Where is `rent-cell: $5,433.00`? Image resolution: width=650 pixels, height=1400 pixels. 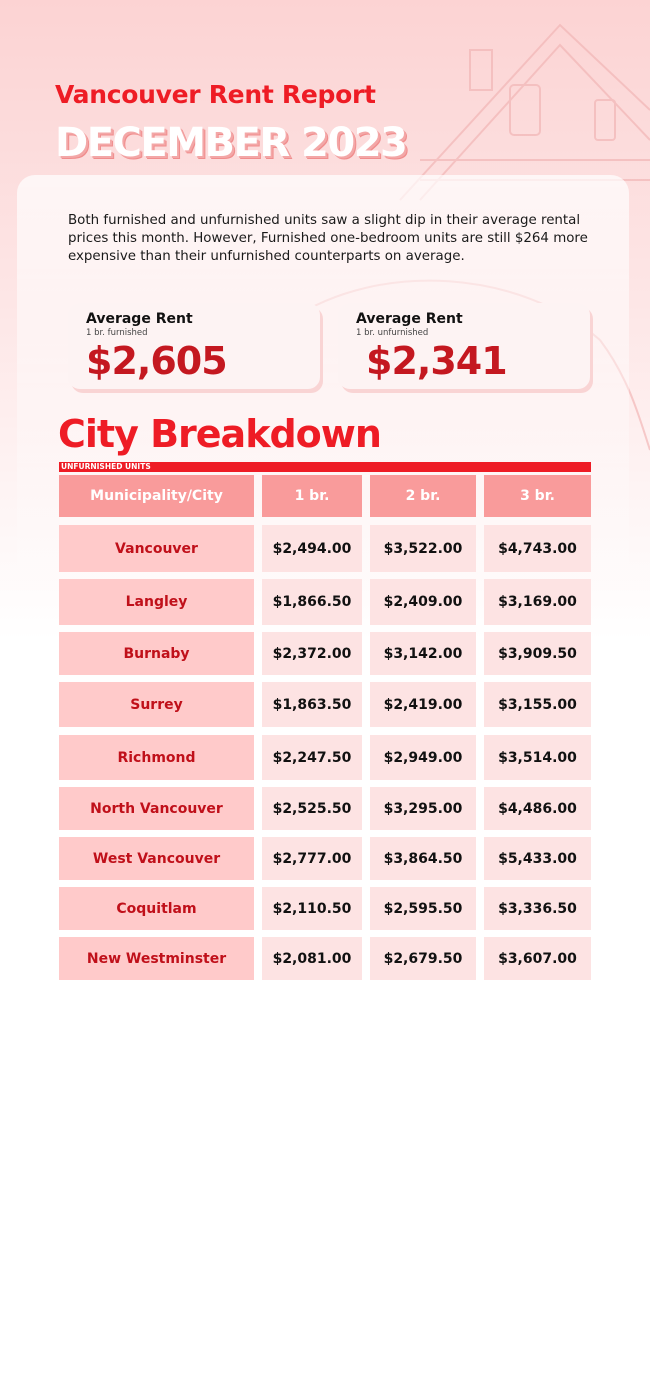
rent-cell: $5,433.00 is located at coordinates (537, 858).